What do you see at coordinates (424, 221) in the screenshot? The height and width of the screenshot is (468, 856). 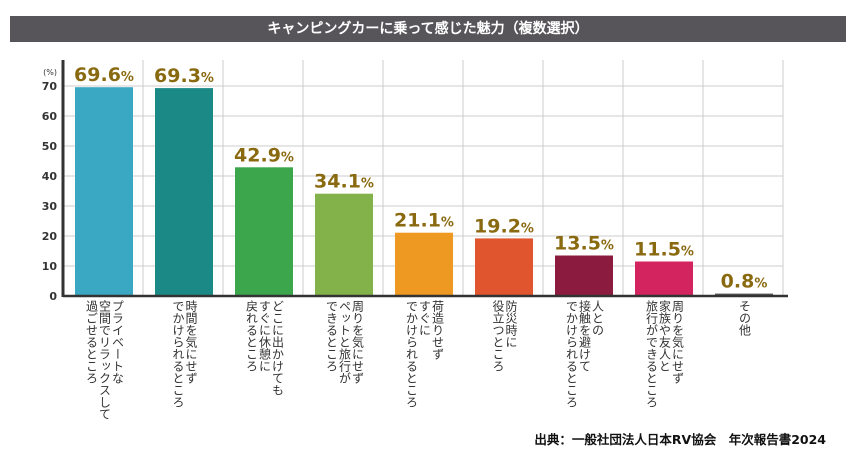 I see `value-label: 21.1%` at bounding box center [424, 221].